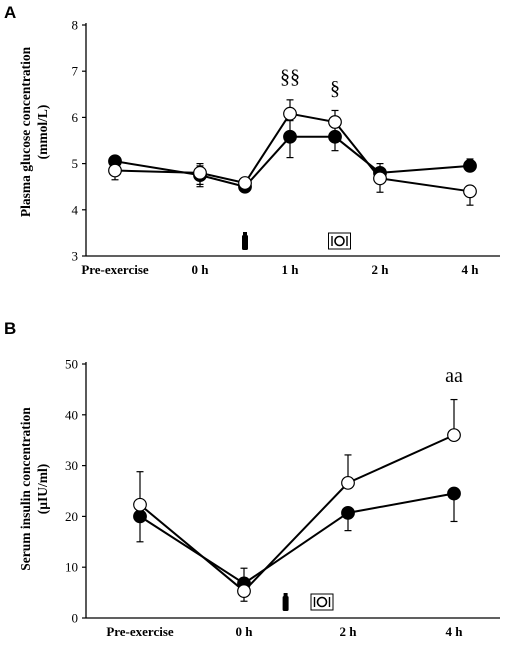  Describe the element at coordinates (71, 364) in the screenshot. I see `y-tick-label: 50` at that location.